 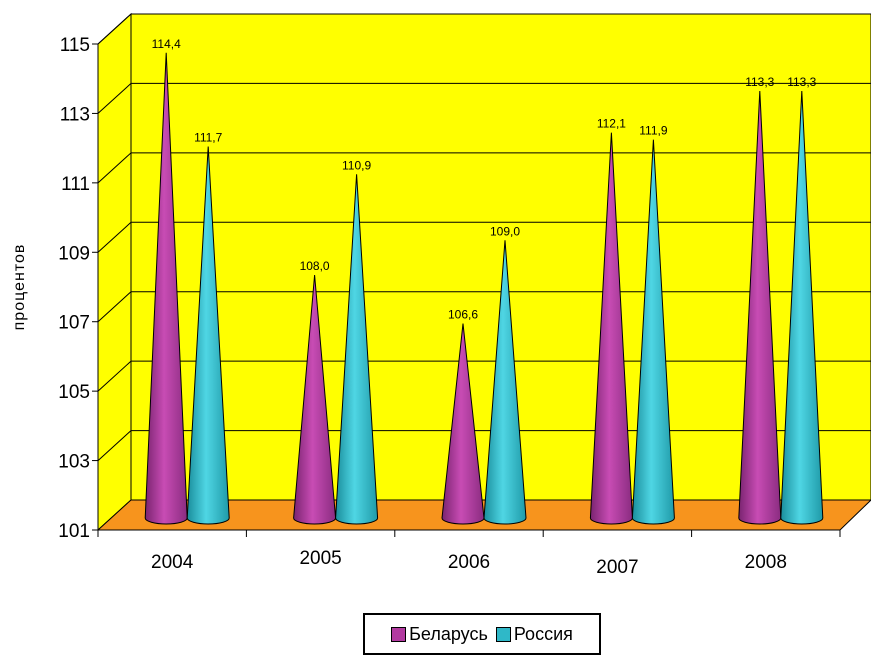 What do you see at coordinates (356, 165) in the screenshot?
I see `data-label: 110,9` at bounding box center [356, 165].